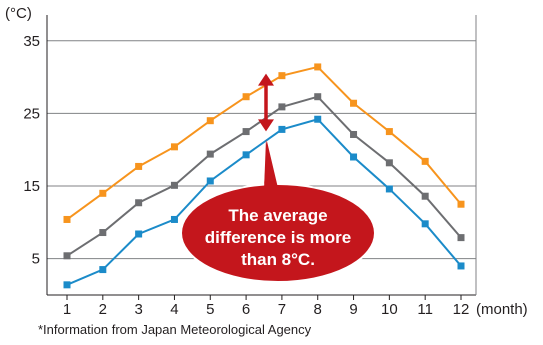 The image size is (543, 345). Describe the element at coordinates (425, 309) in the screenshot. I see `x-tick-label: 11` at that location.